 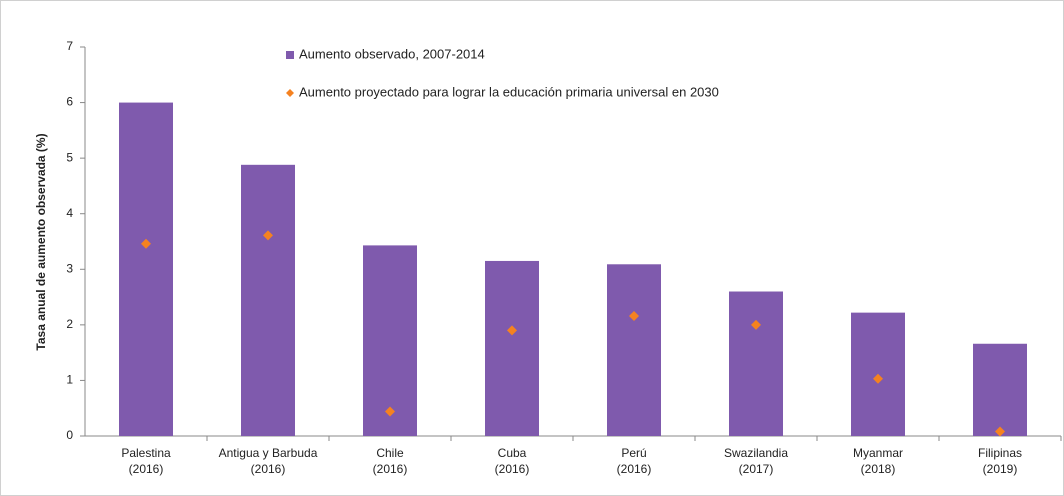 I want to click on x-tick-label: Chile, so click(x=390, y=453).